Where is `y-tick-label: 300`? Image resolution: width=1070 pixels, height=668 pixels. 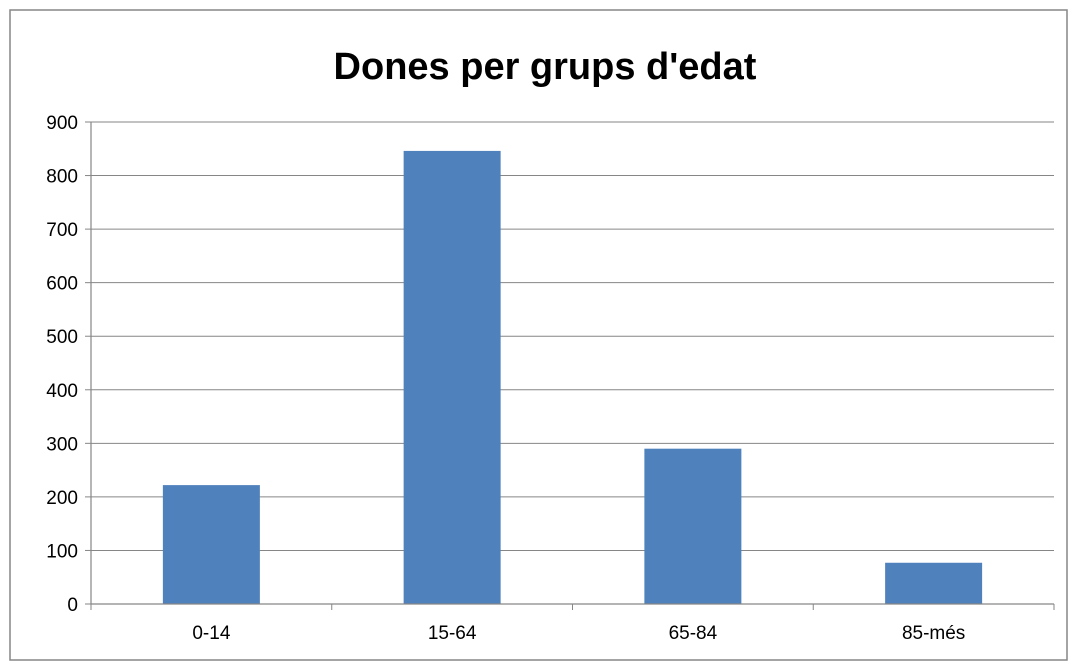
y-tick-label: 300 is located at coordinates (62, 444).